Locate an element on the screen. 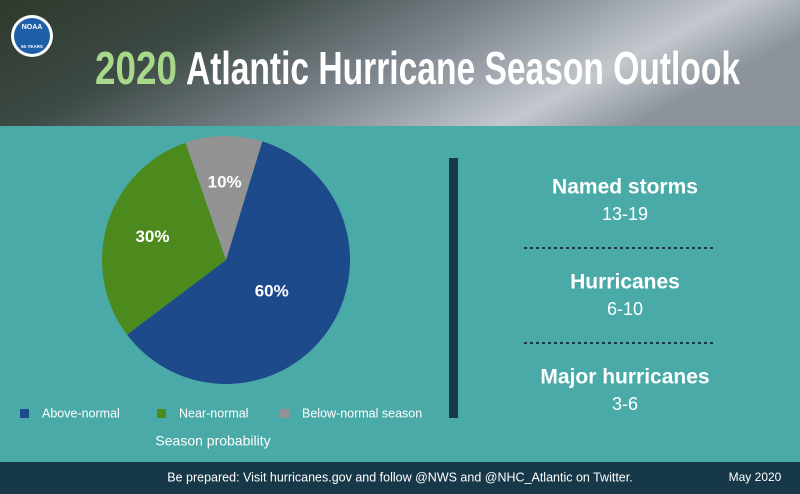  slice-label: 30% is located at coordinates (152, 236).